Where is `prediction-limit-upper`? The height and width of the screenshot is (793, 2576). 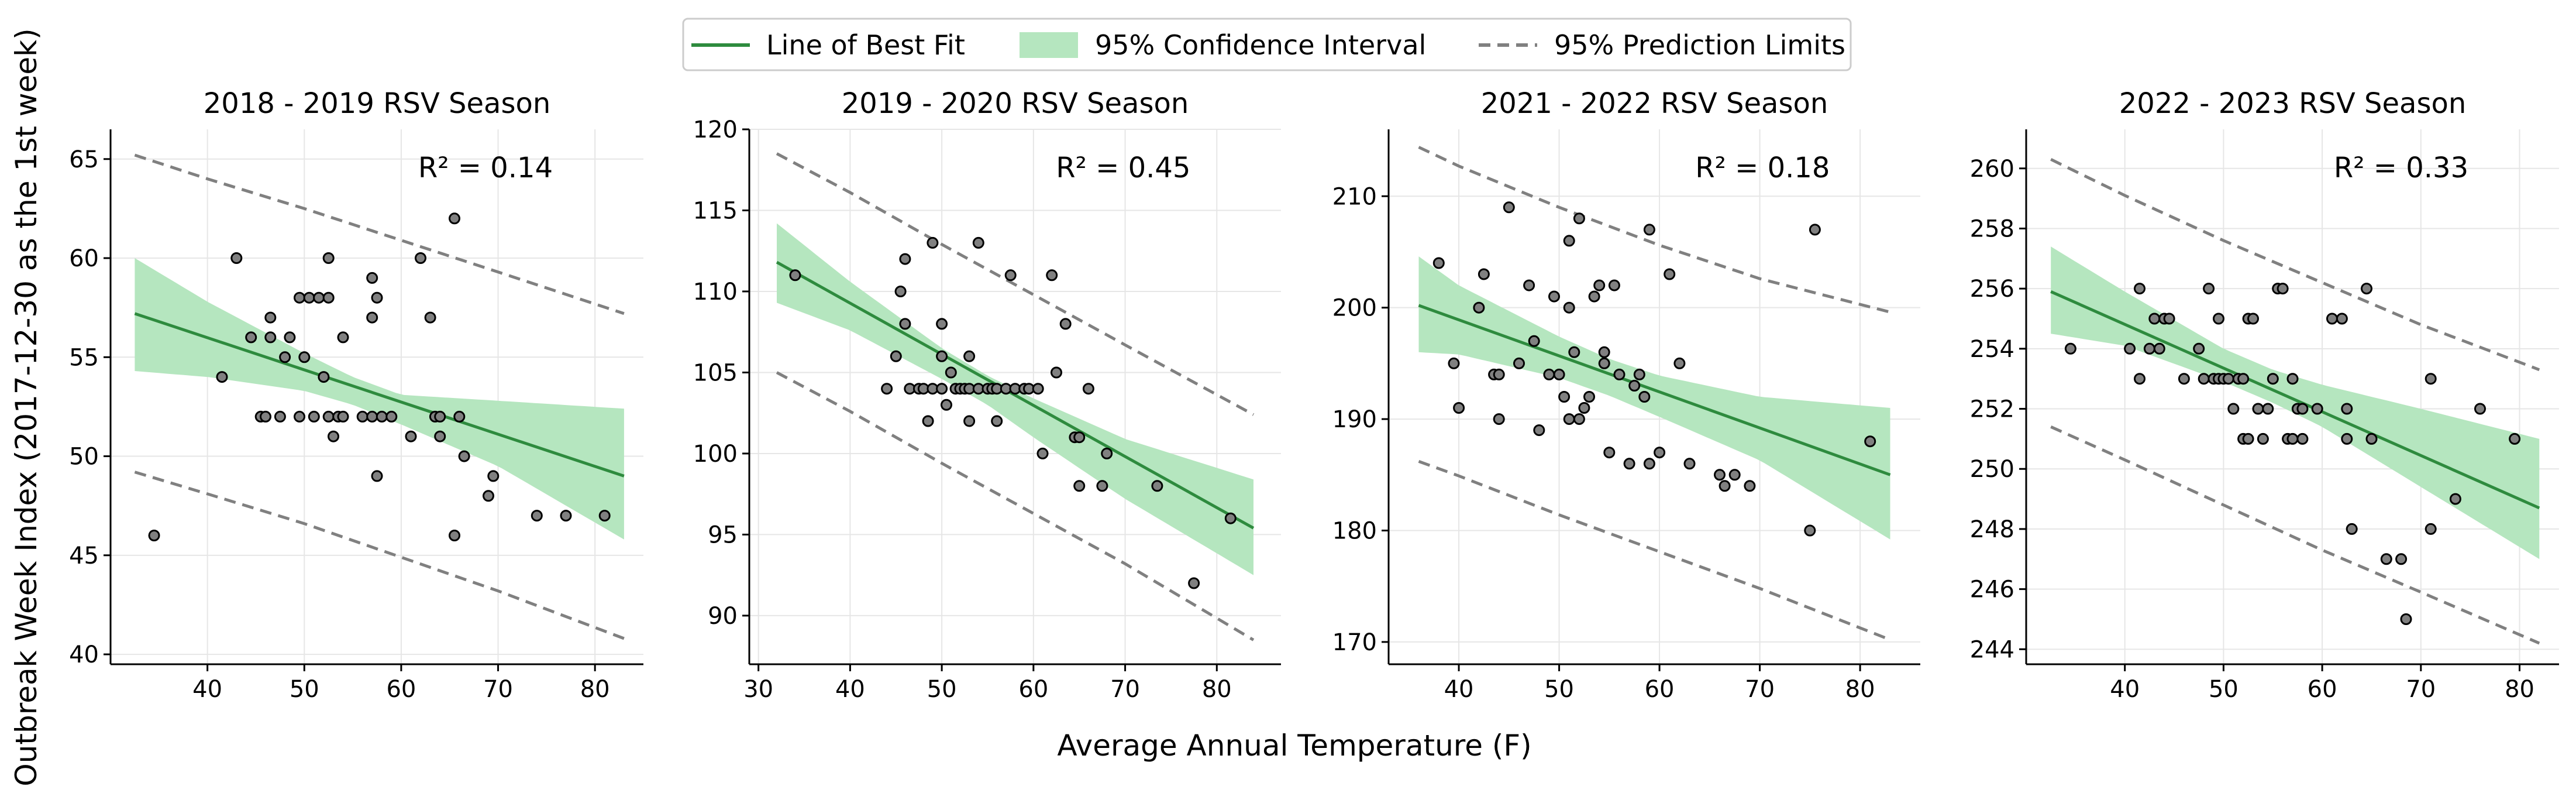
prediction-limit-upper is located at coordinates (1654, 230).